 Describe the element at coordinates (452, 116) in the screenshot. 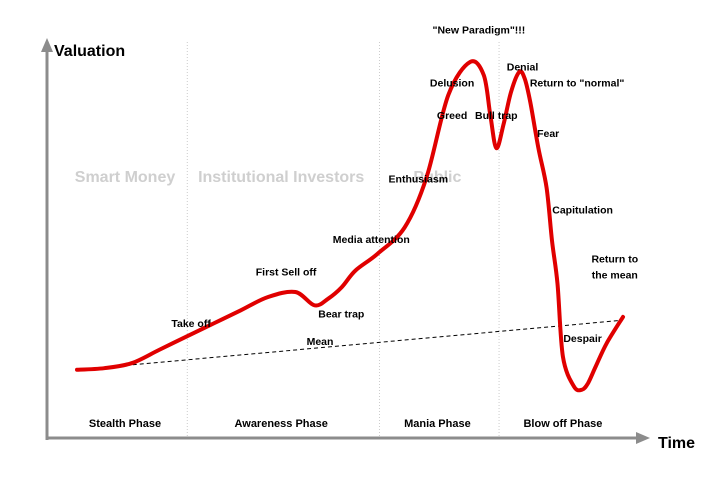

I see `annotation-label-7: Greed` at that location.